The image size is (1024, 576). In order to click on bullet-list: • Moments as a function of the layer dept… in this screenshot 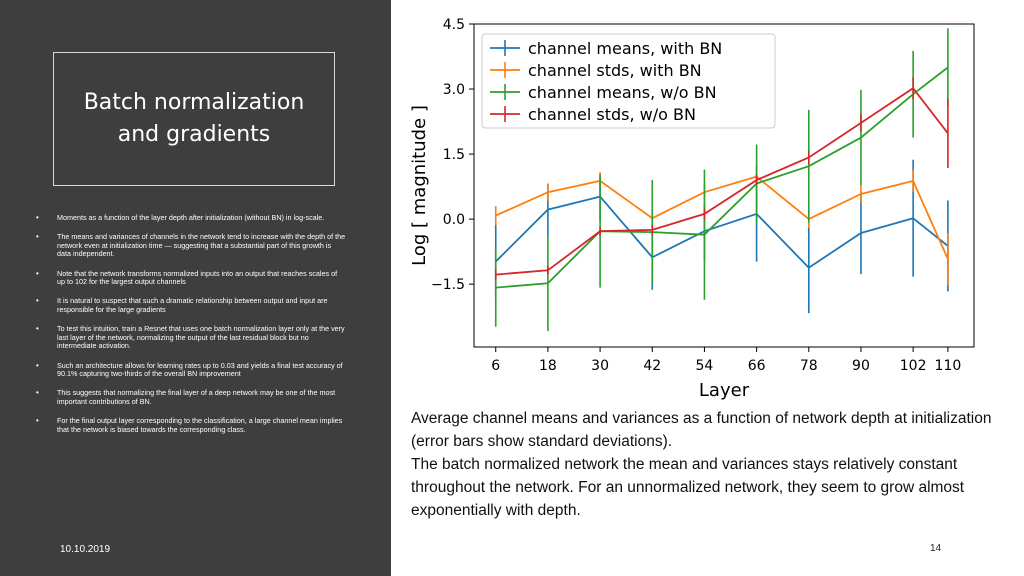, I will do `click(191, 329)`.